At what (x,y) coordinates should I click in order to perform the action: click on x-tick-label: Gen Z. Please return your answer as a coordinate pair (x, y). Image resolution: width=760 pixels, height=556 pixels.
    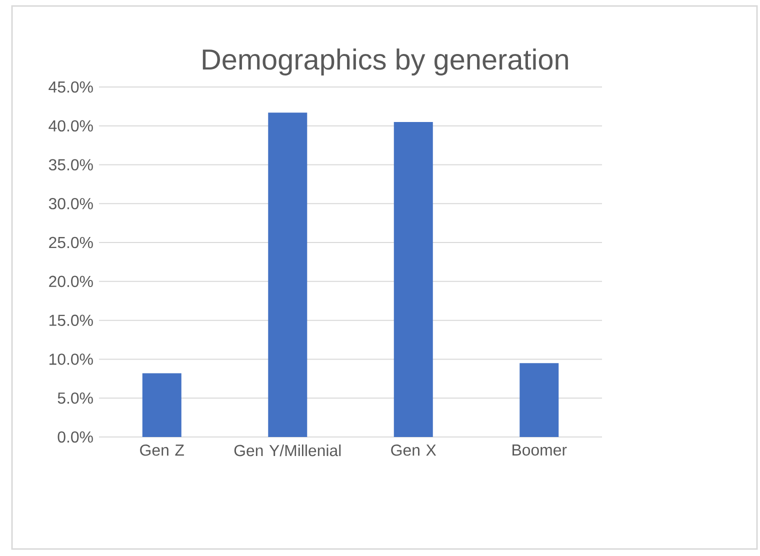
    Looking at the image, I should click on (162, 450).